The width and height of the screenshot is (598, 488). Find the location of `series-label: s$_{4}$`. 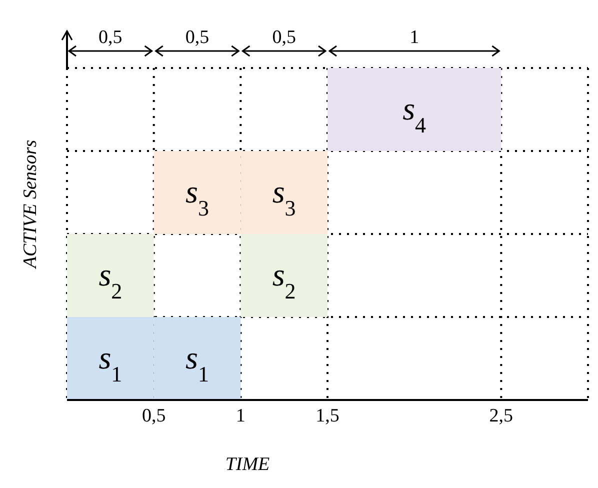

series-label: s$_{4}$ is located at coordinates (414, 113).